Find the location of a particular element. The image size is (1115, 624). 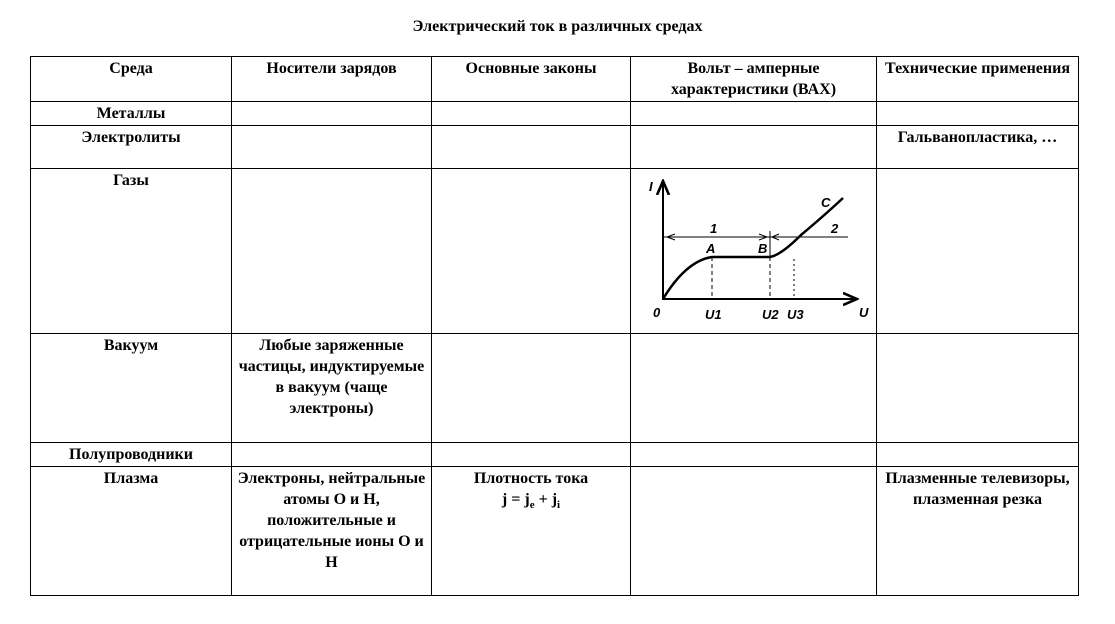

vax-graph: I U 0 A B C 1 2 U1 U2 U3 is located at coordinates (759, 250).